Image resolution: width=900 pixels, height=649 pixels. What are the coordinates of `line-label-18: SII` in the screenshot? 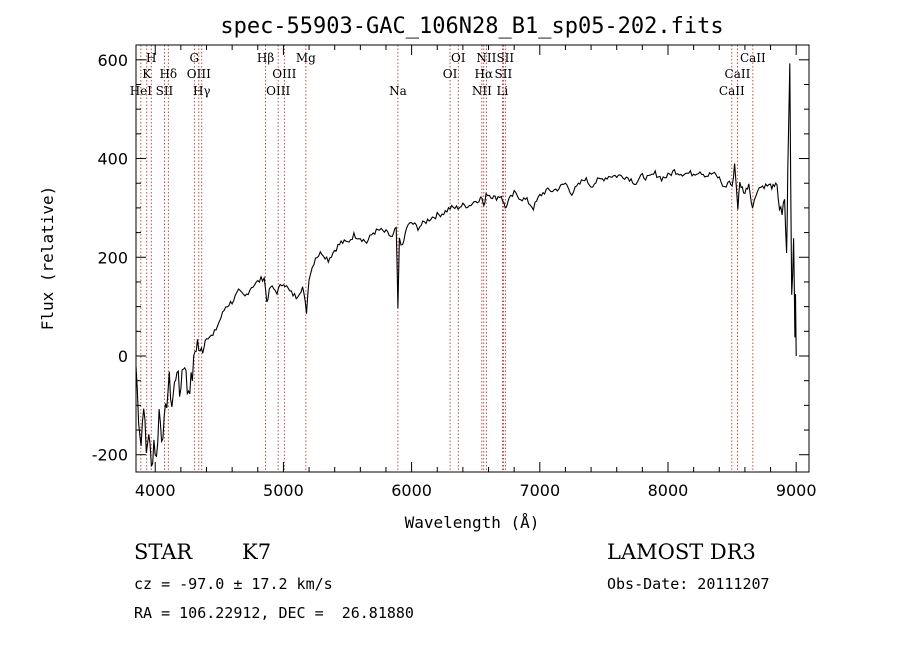 It's located at (504, 74).